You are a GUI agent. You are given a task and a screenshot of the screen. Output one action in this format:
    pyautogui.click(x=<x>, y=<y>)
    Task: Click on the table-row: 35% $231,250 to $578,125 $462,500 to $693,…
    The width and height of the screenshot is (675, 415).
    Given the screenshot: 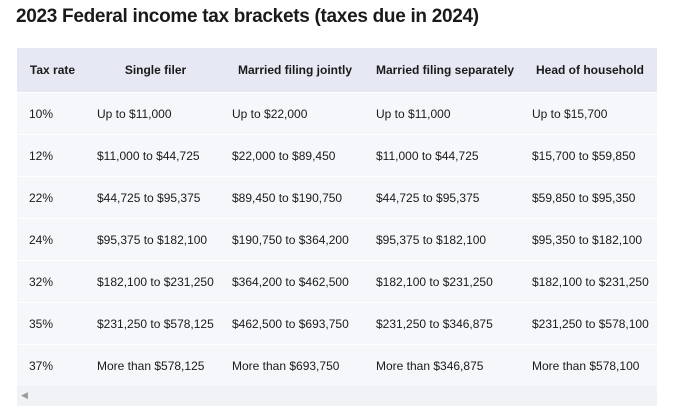 What is the action you would take?
    pyautogui.click(x=337, y=323)
    